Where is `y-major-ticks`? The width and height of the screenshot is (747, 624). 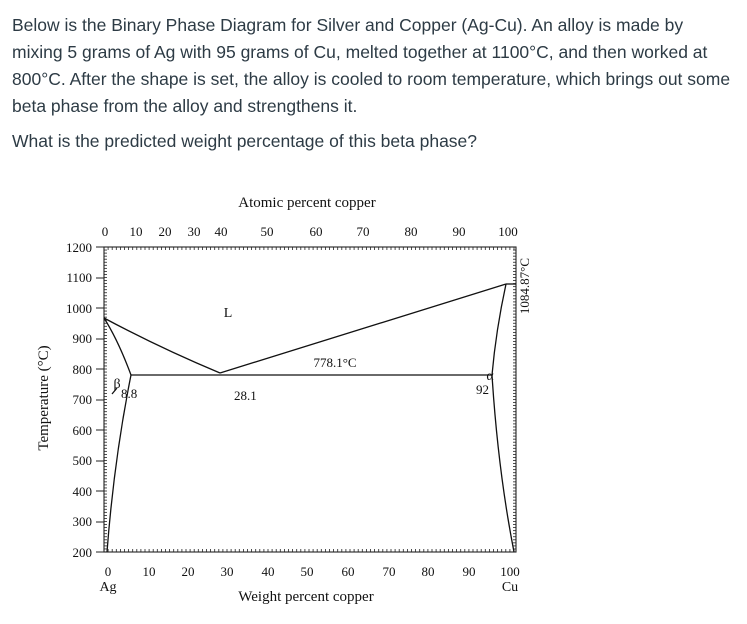 y-major-ticks is located at coordinates (100, 399).